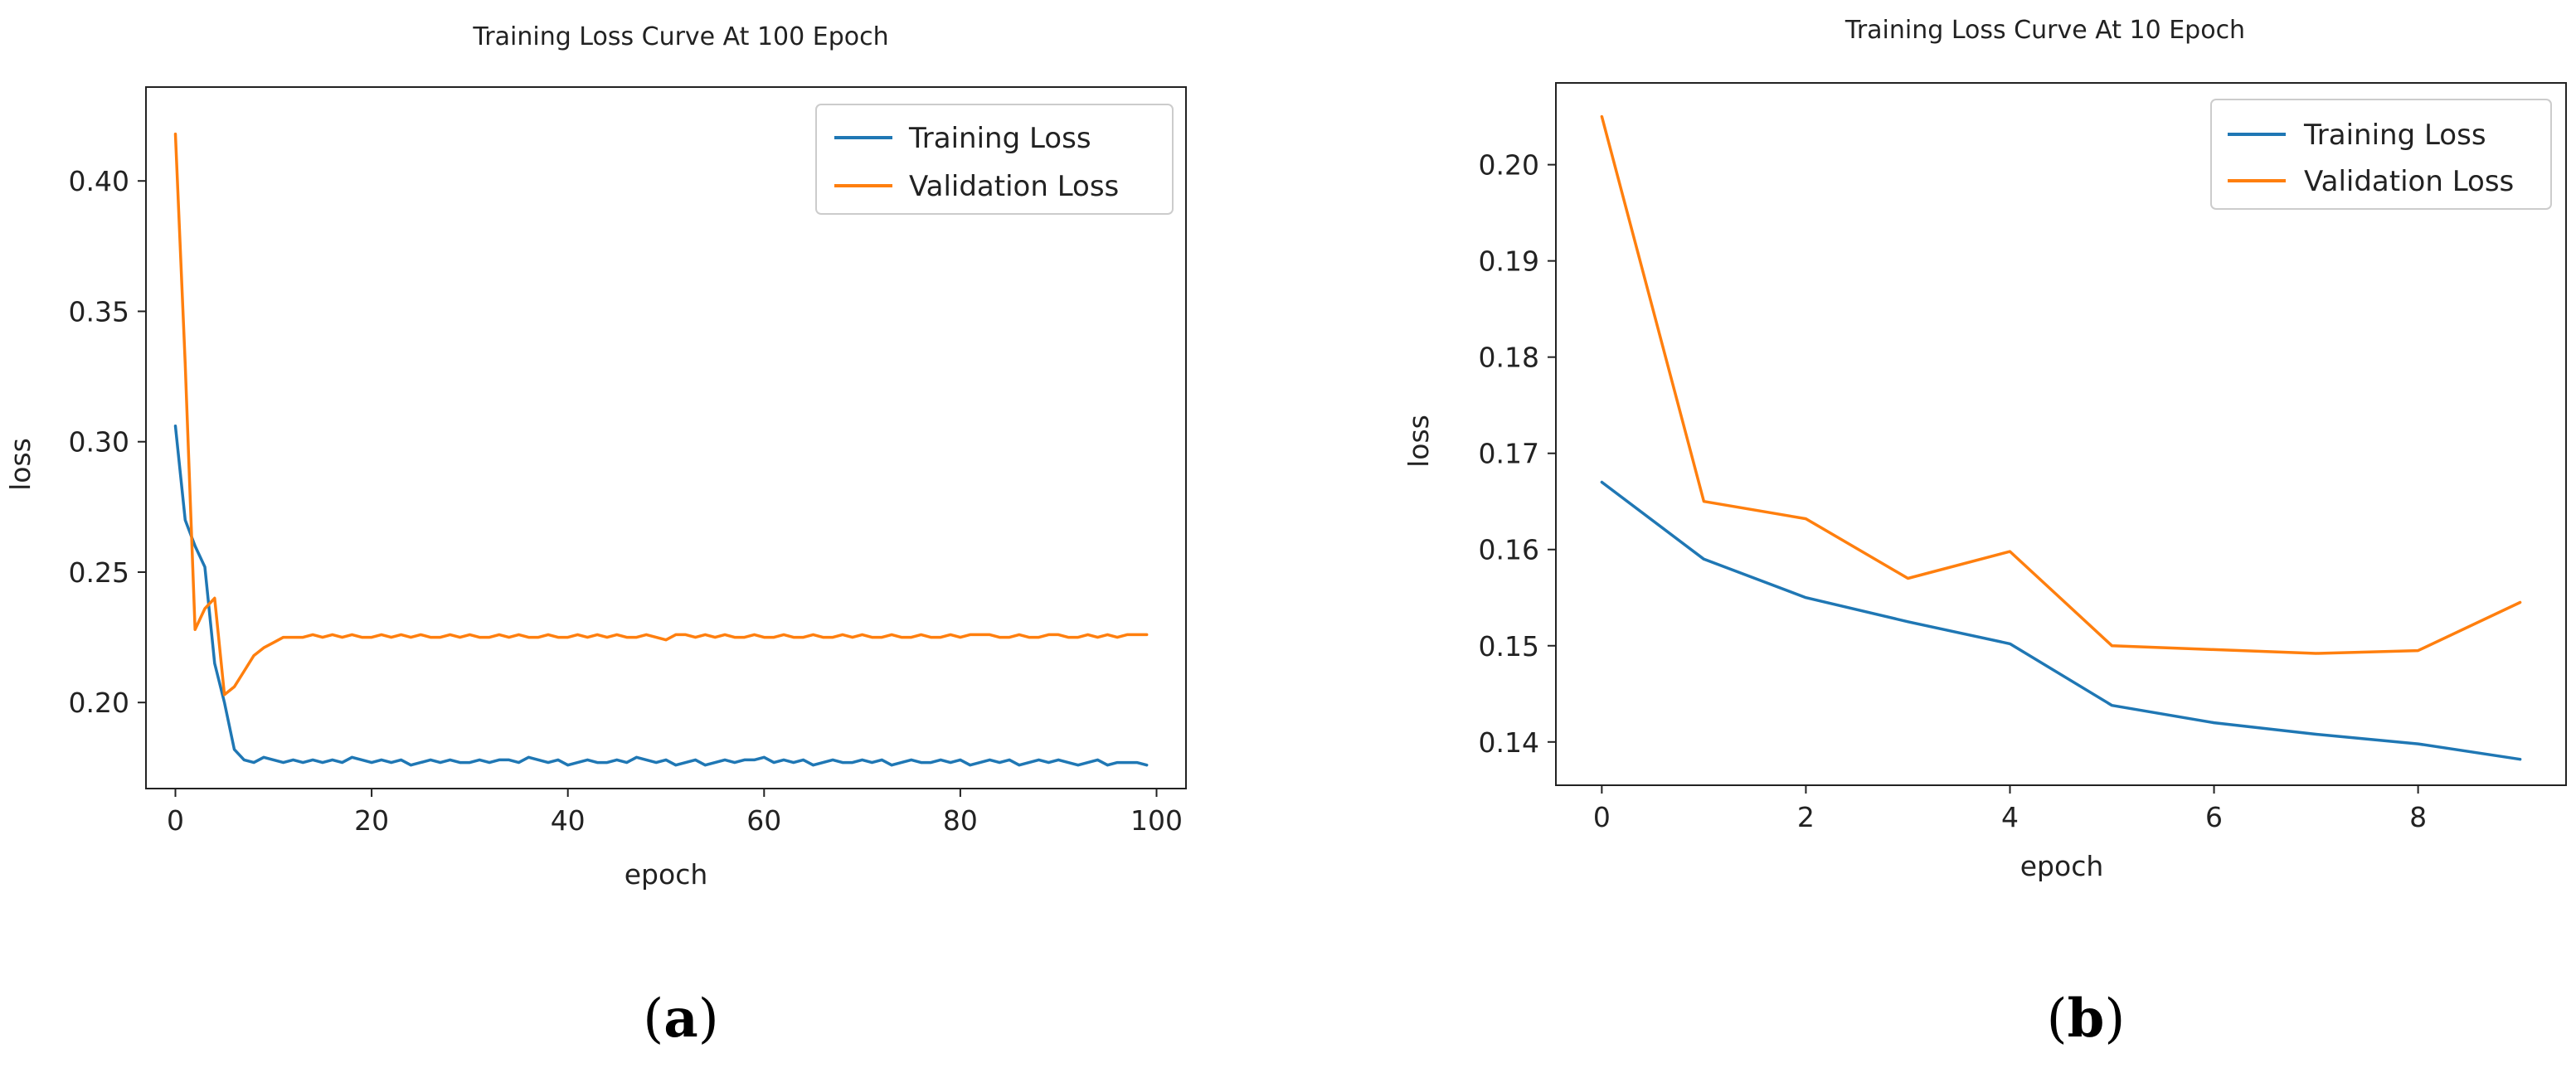  I want to click on x-tick-label-b: 2, so click(1806, 817).